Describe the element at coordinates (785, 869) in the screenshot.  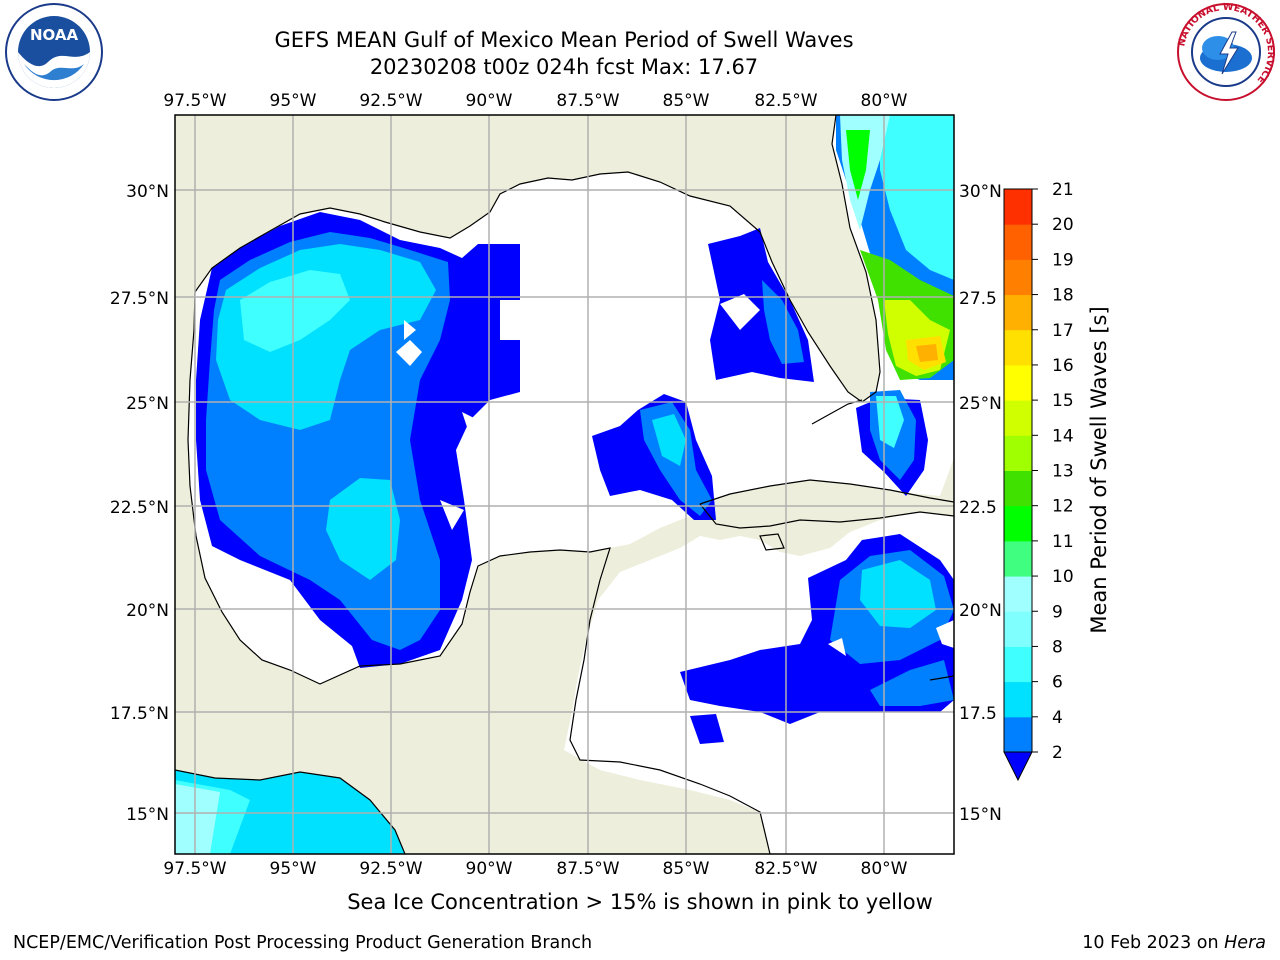
I see `lon-label-bottom: 82.5°W` at that location.